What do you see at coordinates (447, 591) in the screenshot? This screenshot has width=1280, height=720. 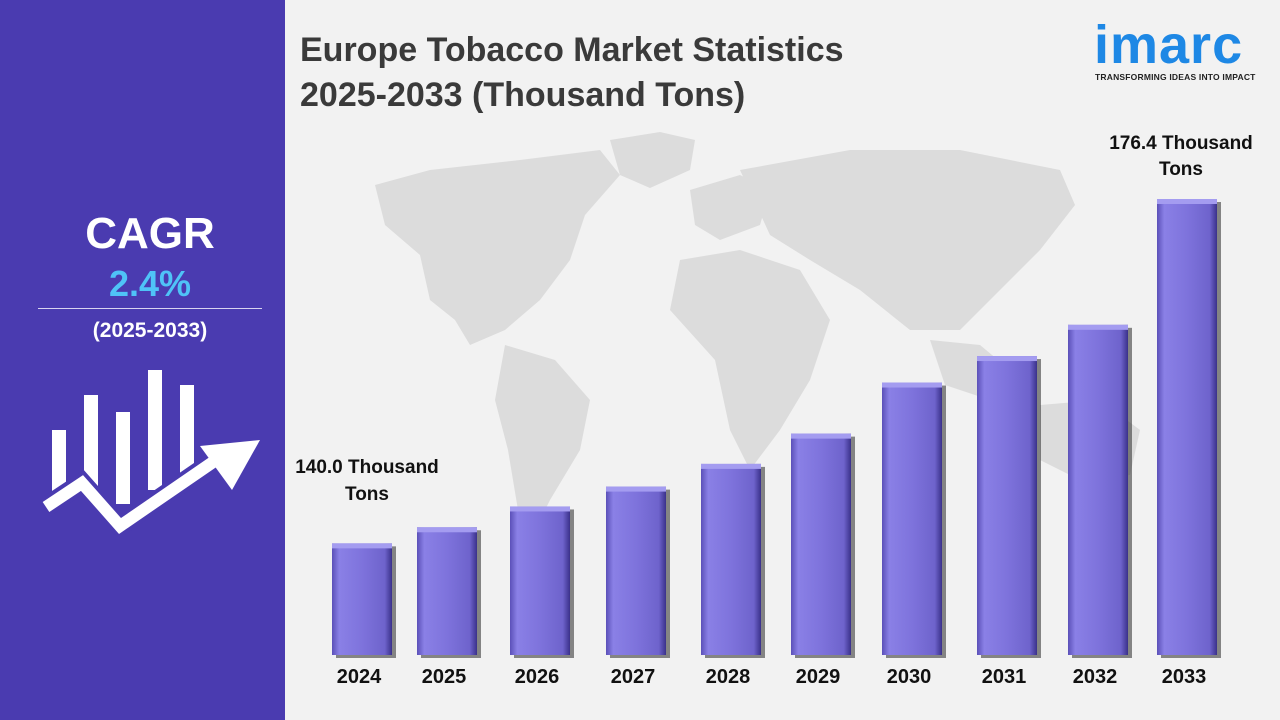 I see `bar-2025` at bounding box center [447, 591].